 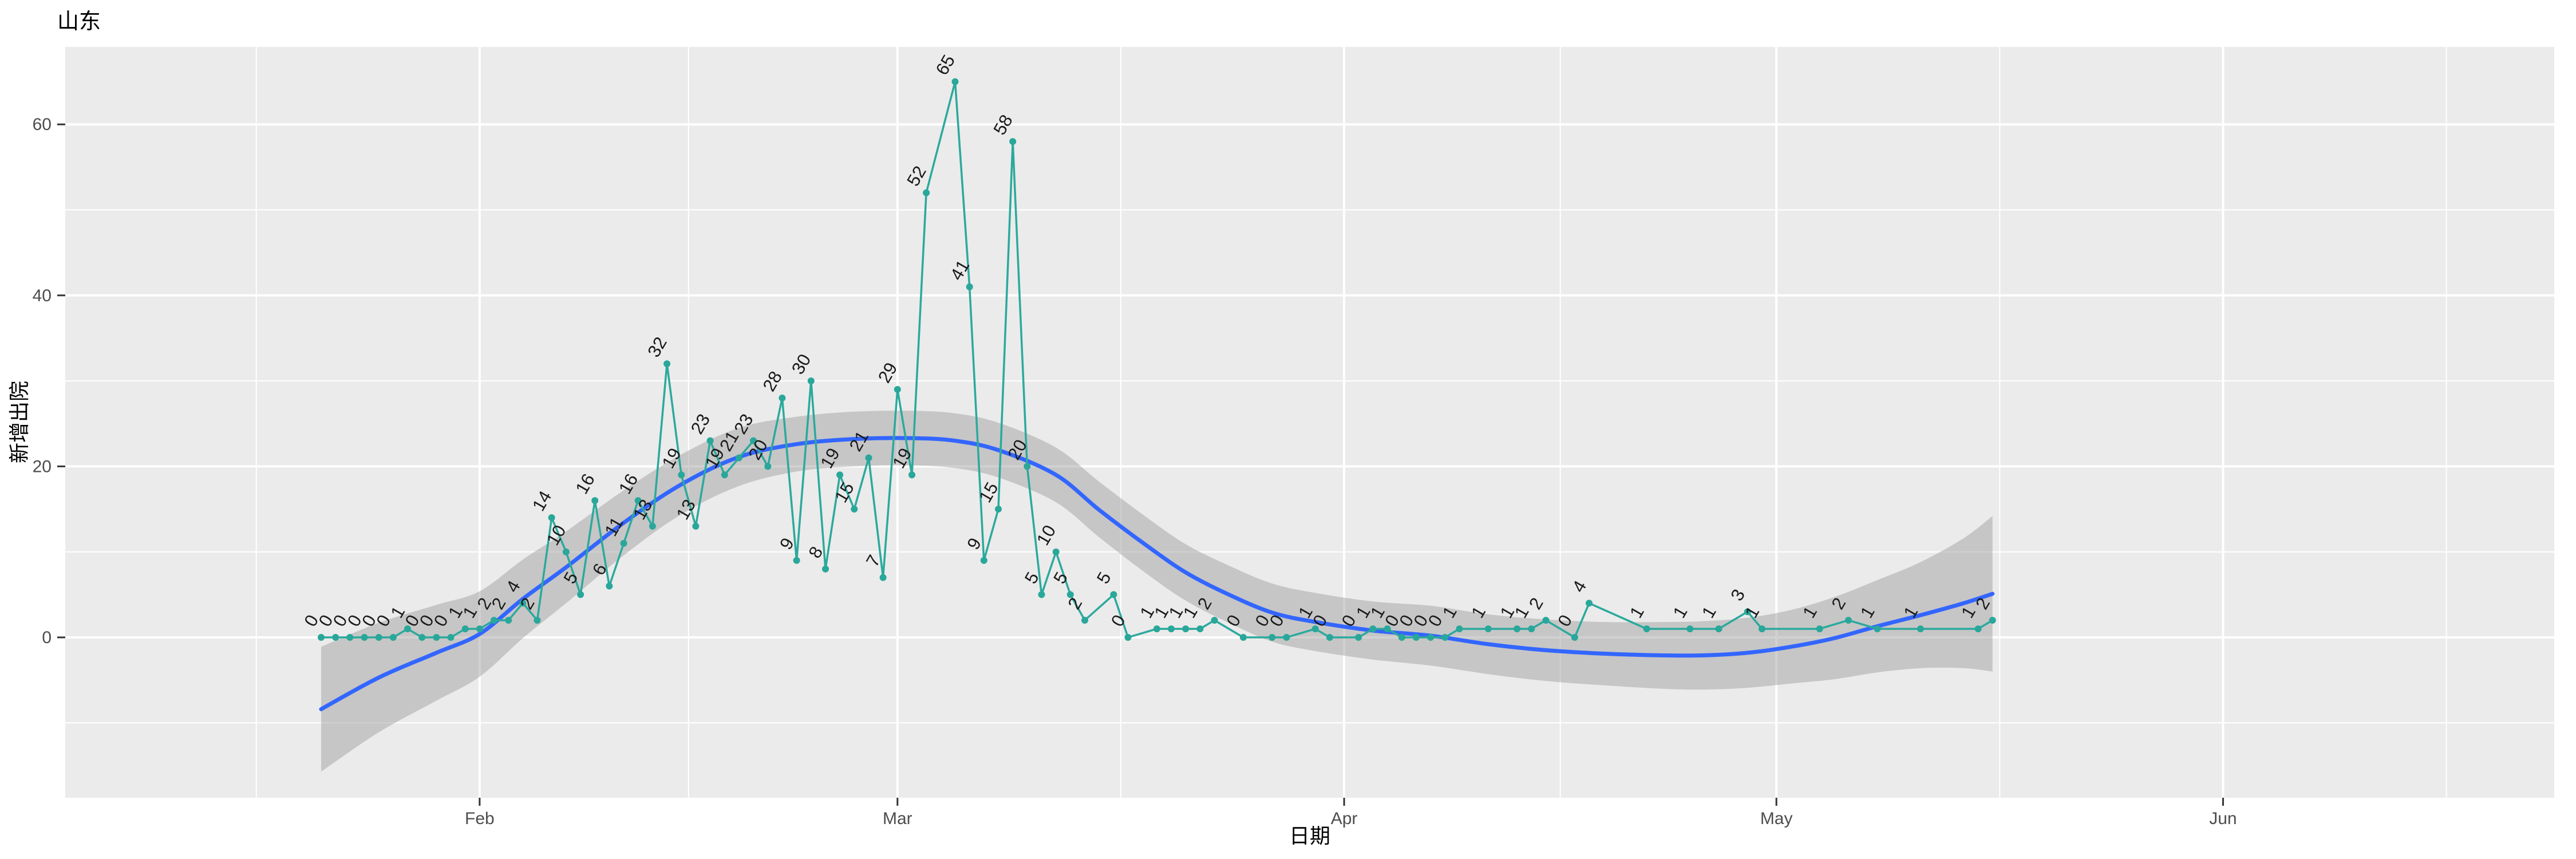 I want to click on x-tick-label: Apr, so click(x=1344, y=818).